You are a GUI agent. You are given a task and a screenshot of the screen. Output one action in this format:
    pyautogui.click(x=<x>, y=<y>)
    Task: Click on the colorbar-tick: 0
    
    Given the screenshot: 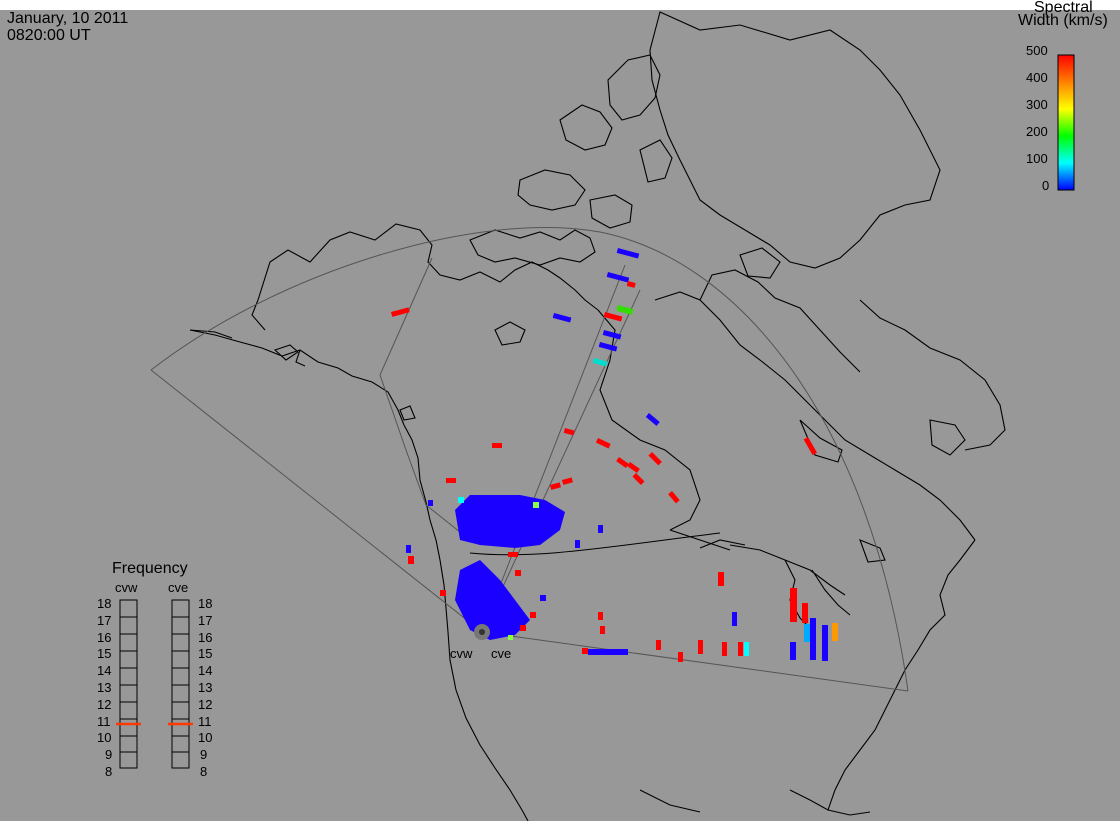 What is the action you would take?
    pyautogui.click(x=1046, y=185)
    